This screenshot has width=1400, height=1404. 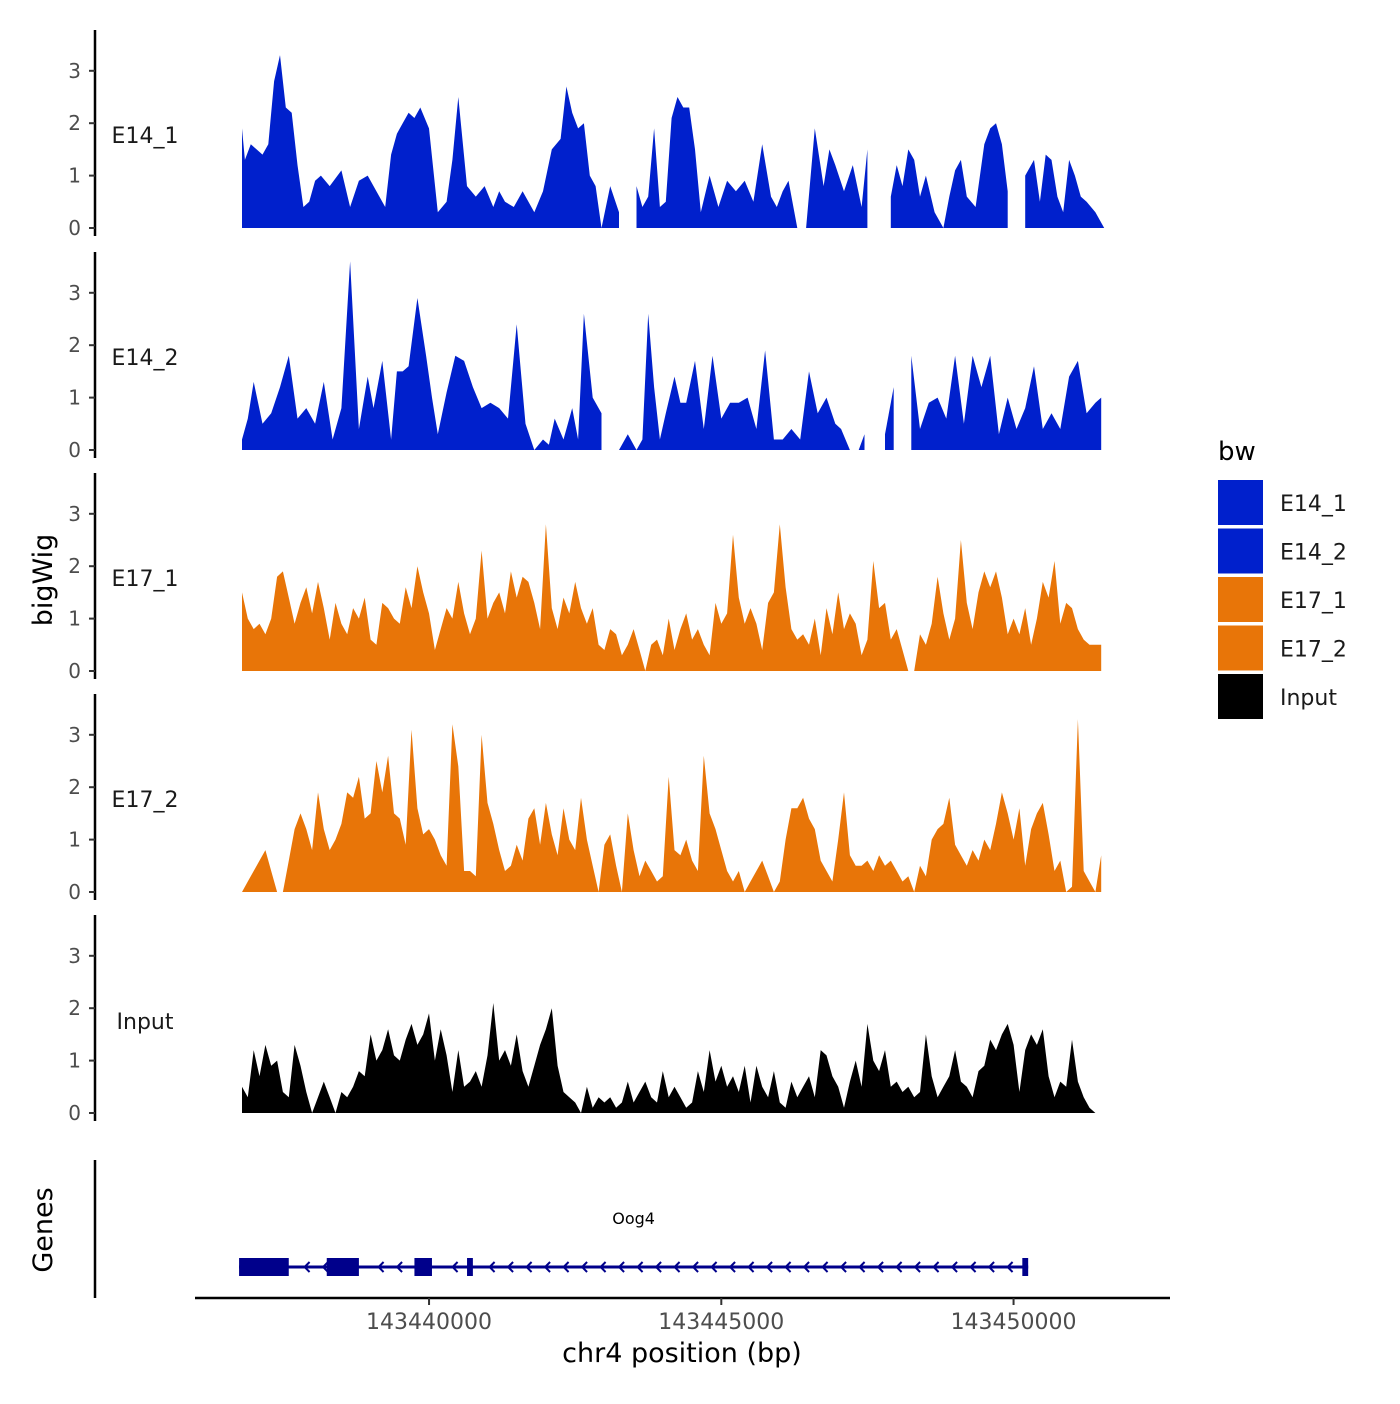 I want to click on track-Input: 0 1 2 3 Input, so click(x=585, y=1020).